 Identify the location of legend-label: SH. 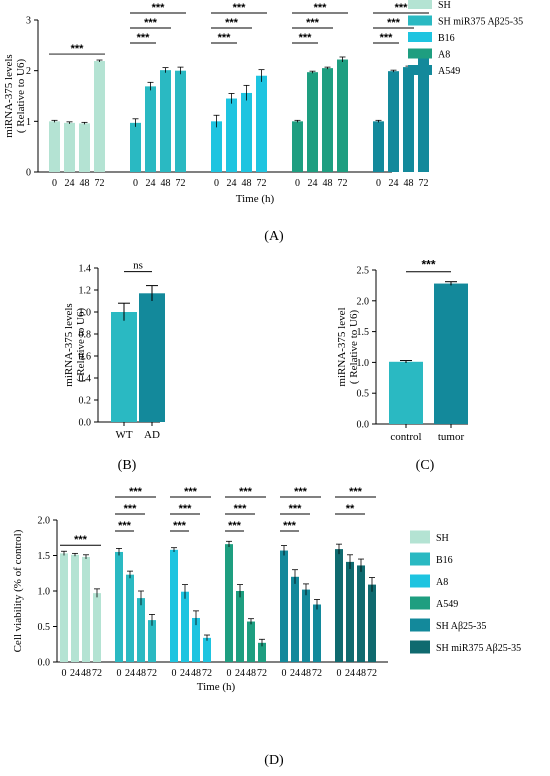
(444, 5).